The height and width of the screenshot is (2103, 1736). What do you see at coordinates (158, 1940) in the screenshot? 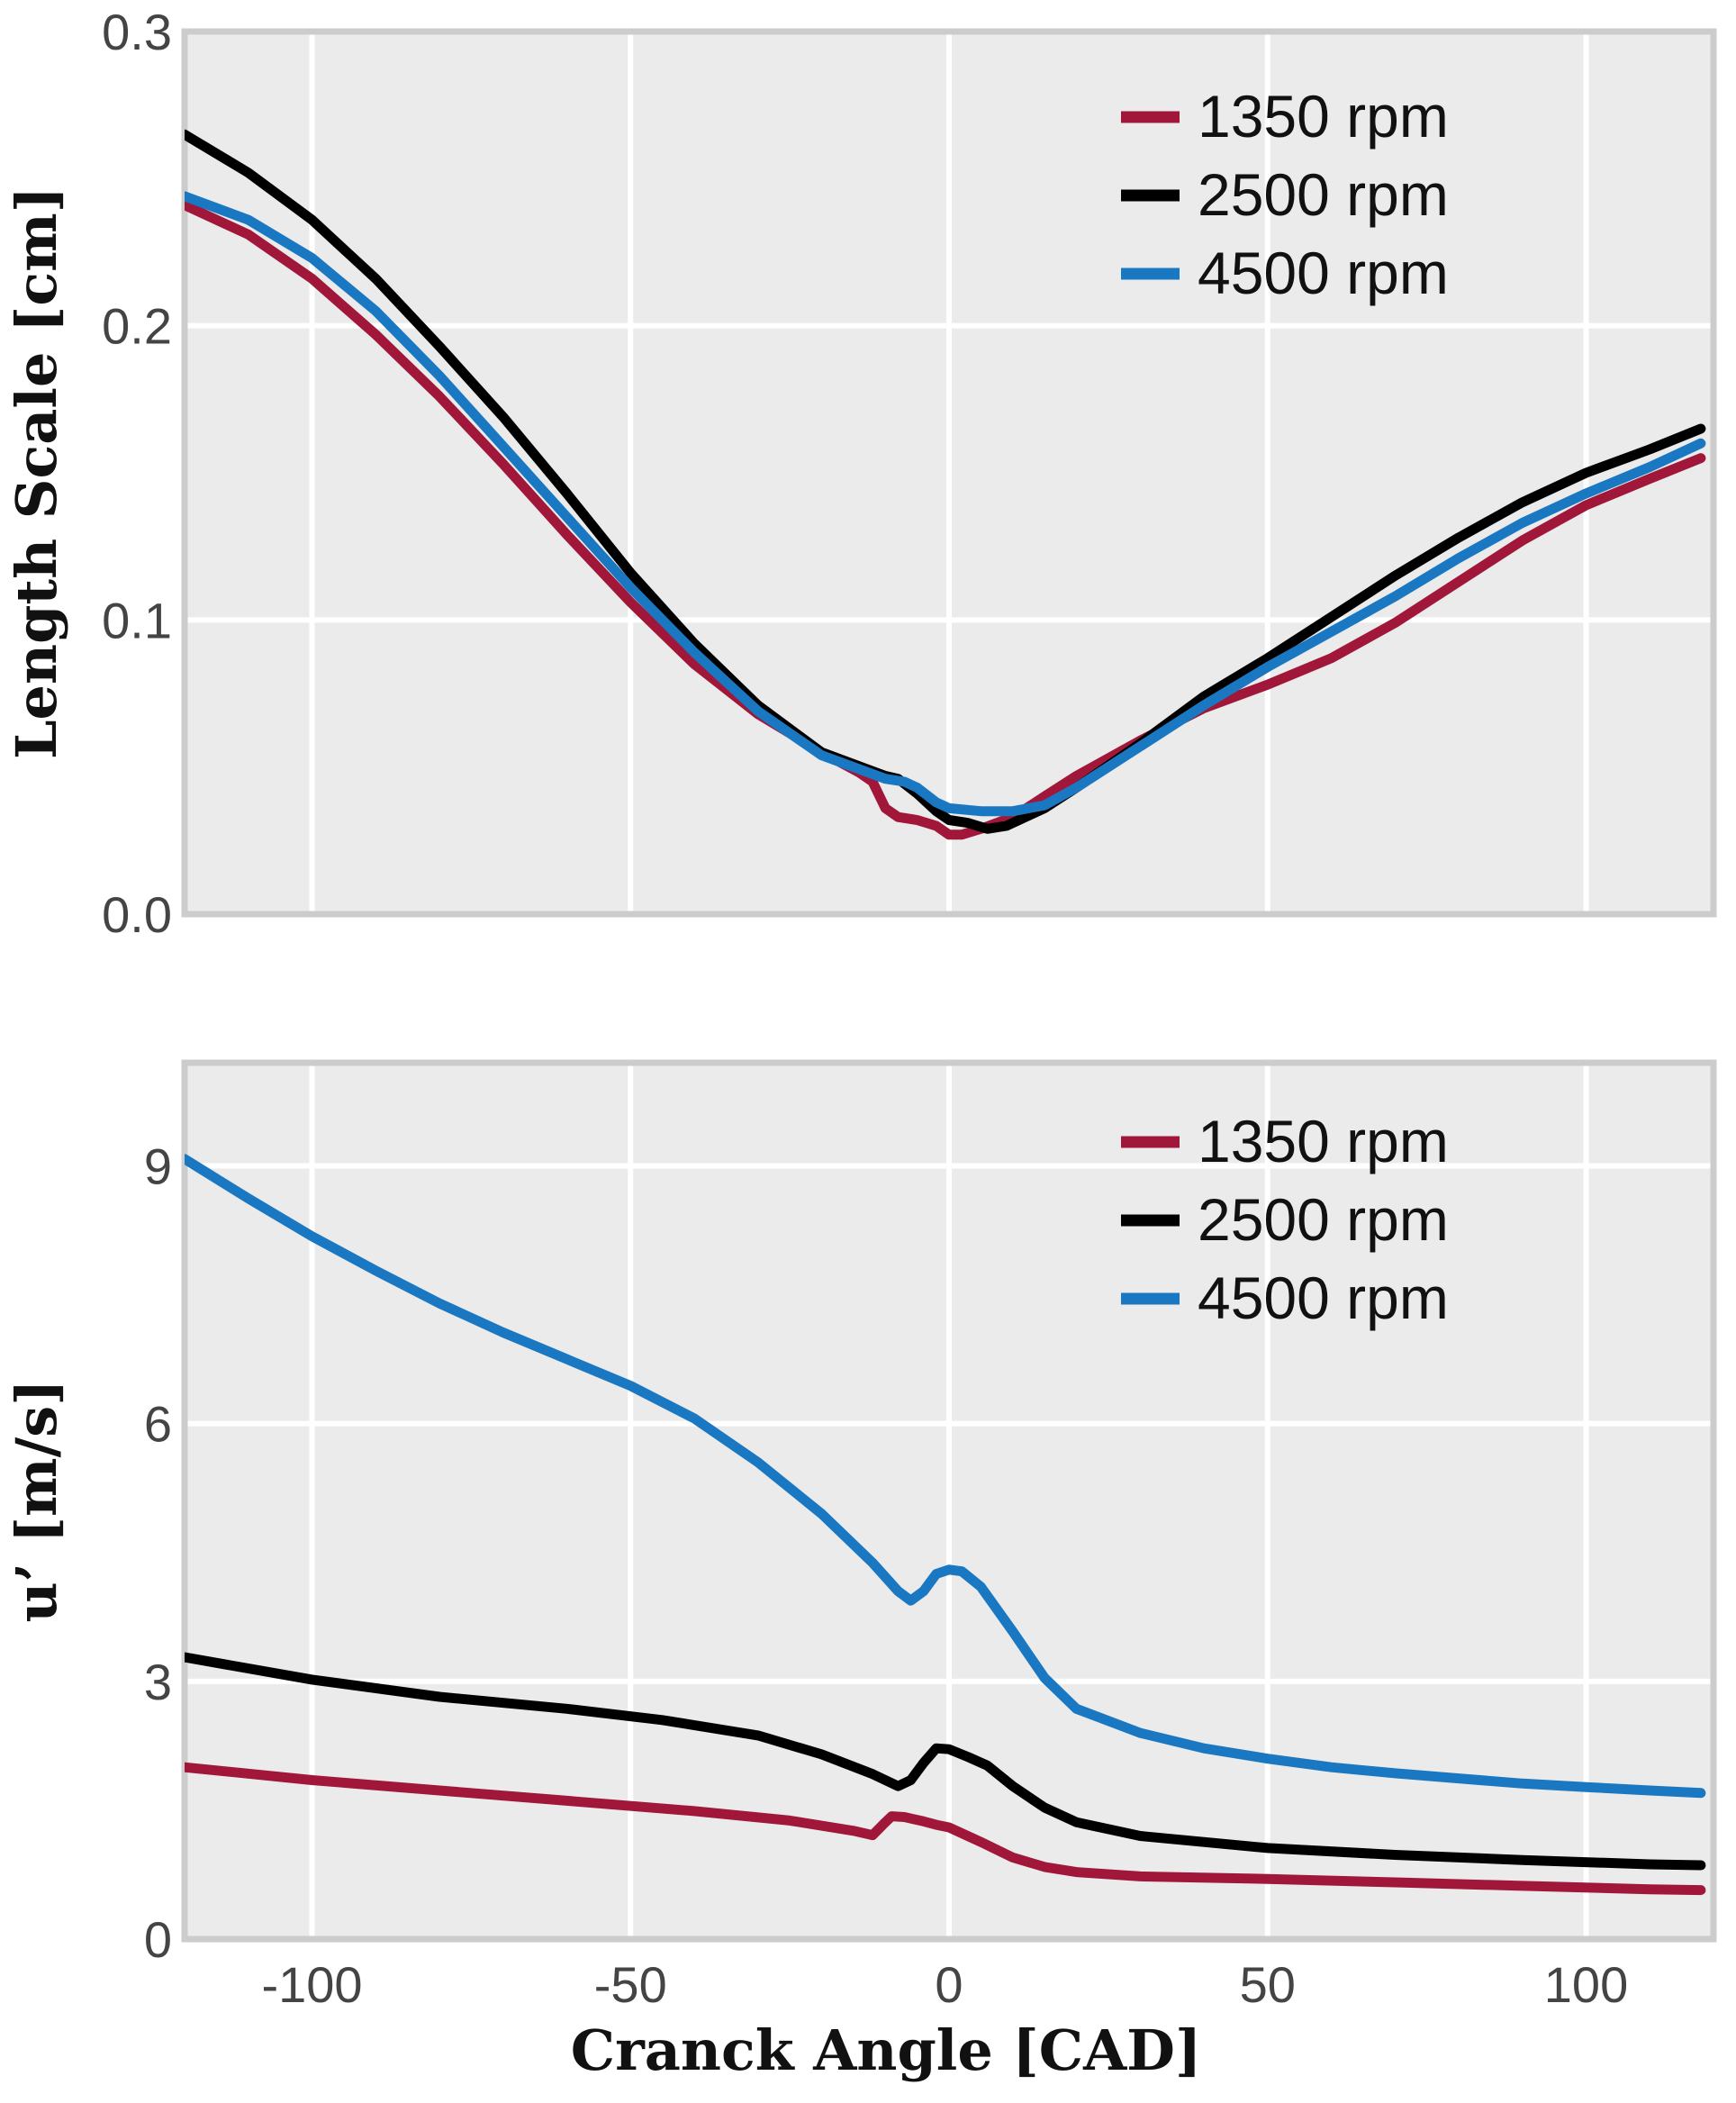
I see `bottom-ytick-label: 0` at bounding box center [158, 1940].